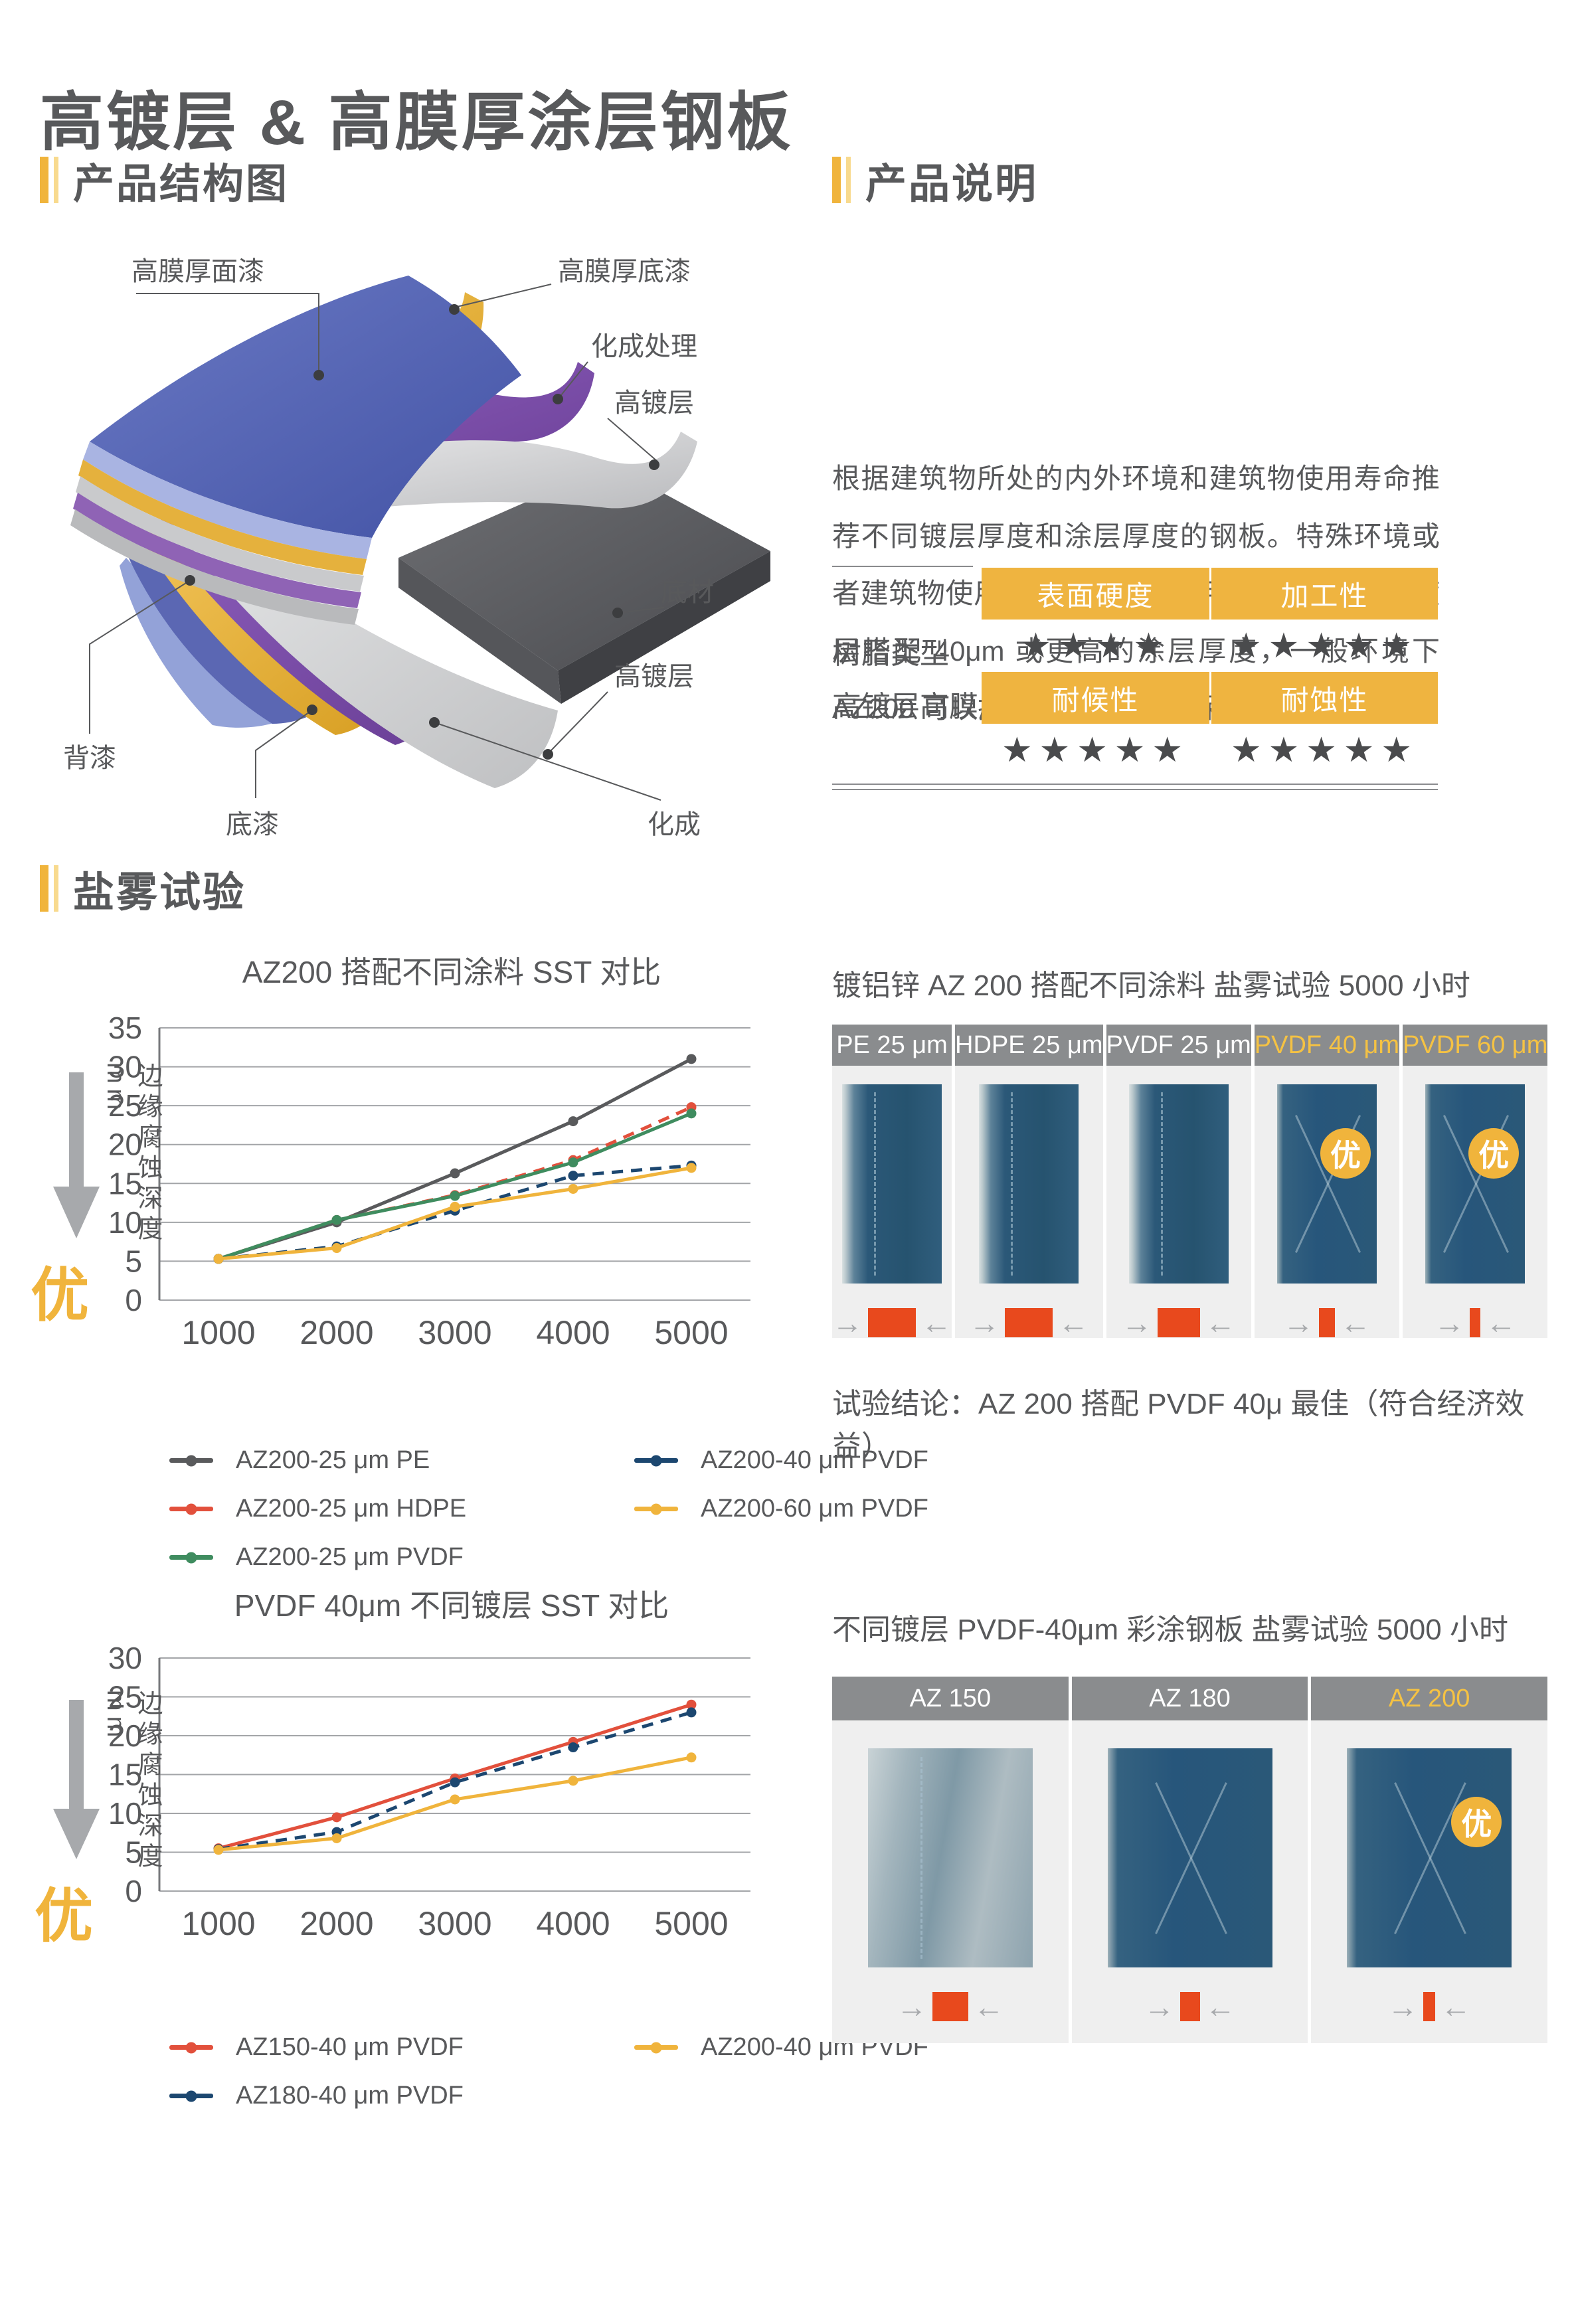 The width and height of the screenshot is (1570, 2324). I want to click on section-structure-heading: 产品结构图, so click(164, 180).